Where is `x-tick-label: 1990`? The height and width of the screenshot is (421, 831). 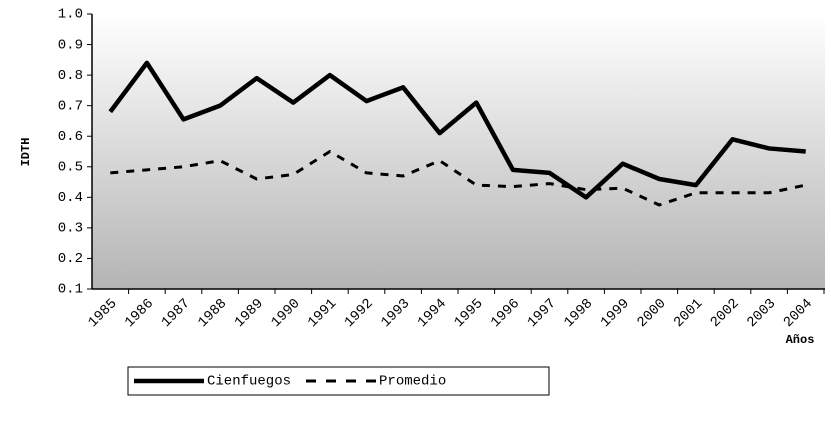
x-tick-label: 1990 is located at coordinates (285, 313).